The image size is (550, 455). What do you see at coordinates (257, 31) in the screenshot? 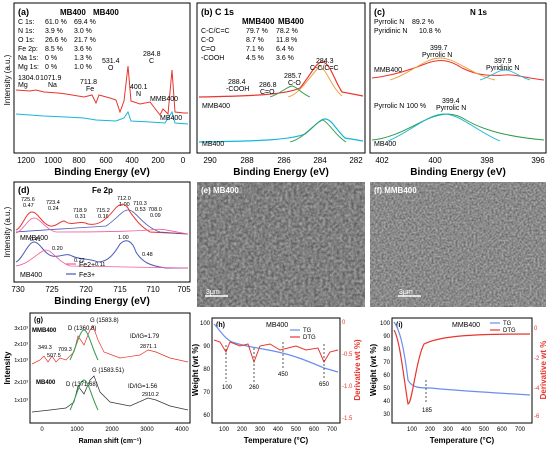
I see `table-cell: 79.7 %` at bounding box center [257, 31].